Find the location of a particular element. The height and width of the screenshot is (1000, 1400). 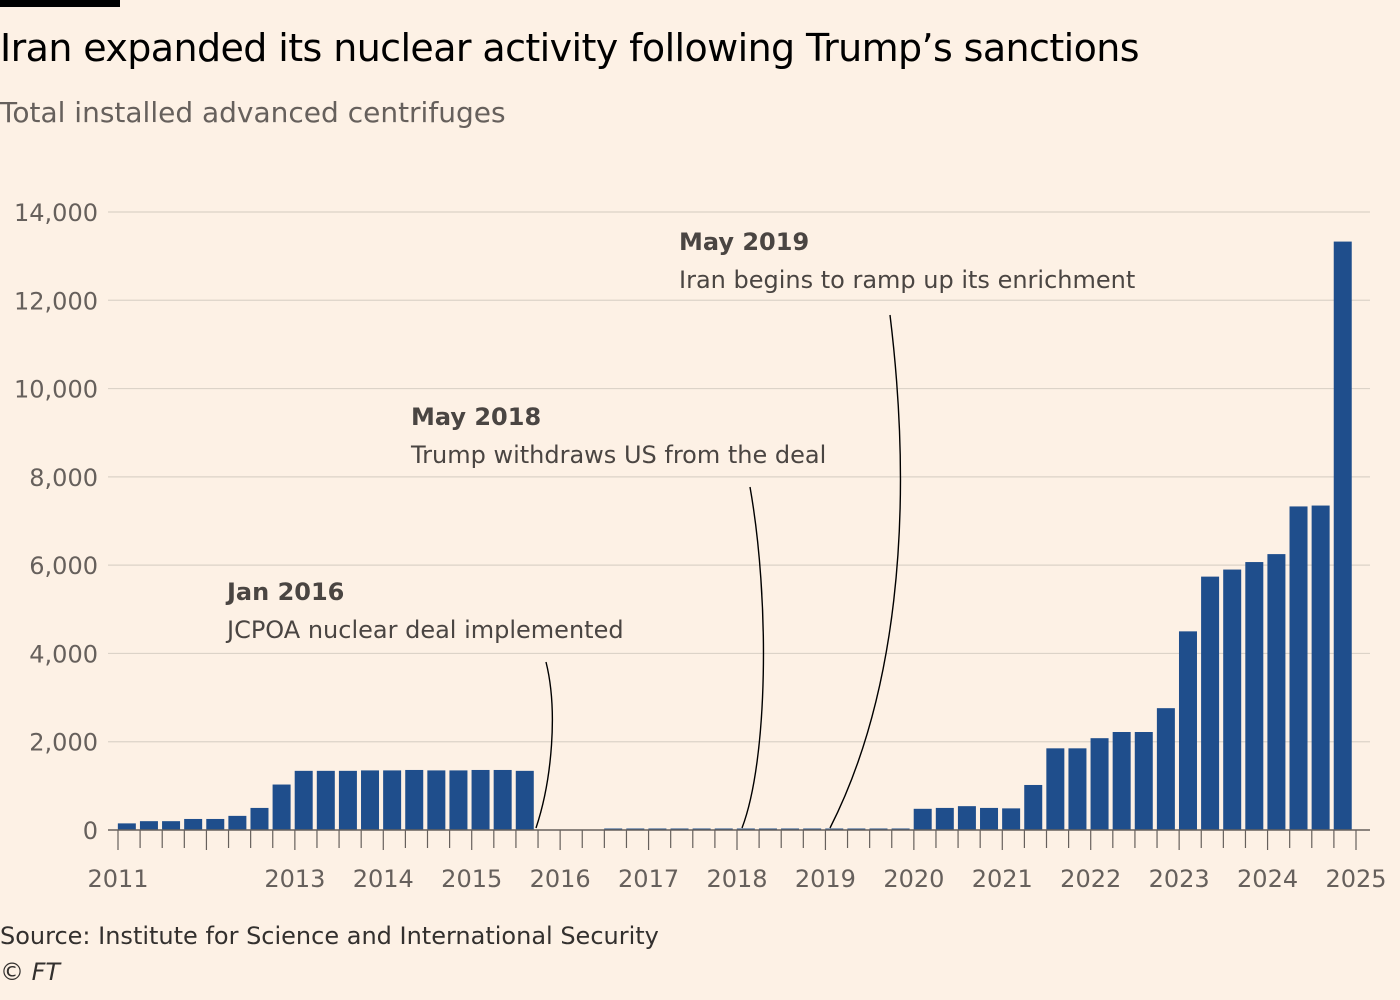

annotation-heading: Jan 2016 is located at coordinates (284, 592).